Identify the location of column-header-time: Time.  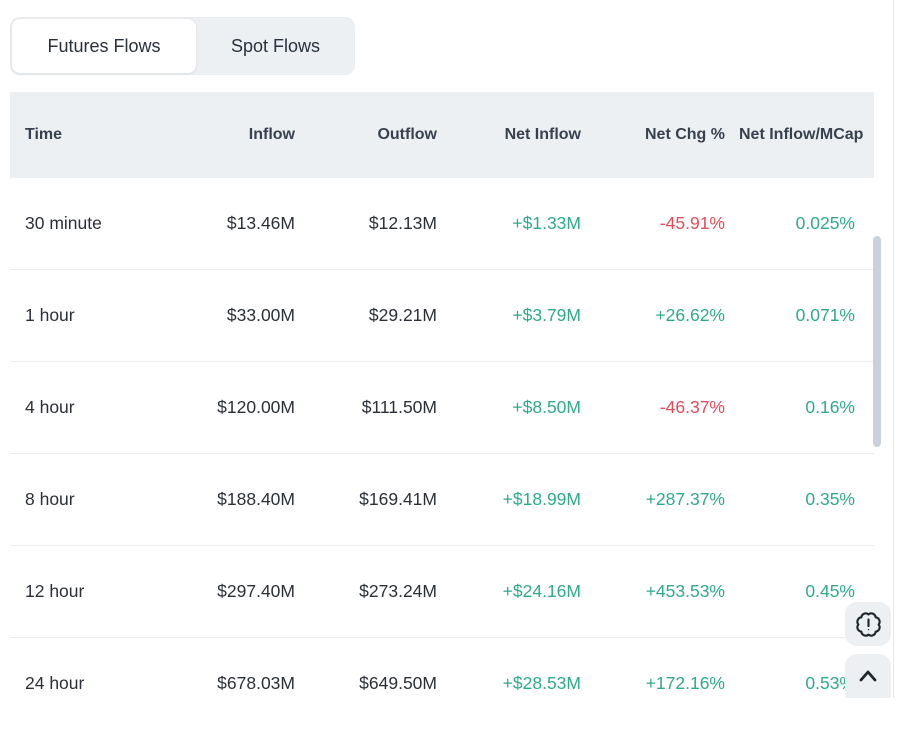
(44, 134).